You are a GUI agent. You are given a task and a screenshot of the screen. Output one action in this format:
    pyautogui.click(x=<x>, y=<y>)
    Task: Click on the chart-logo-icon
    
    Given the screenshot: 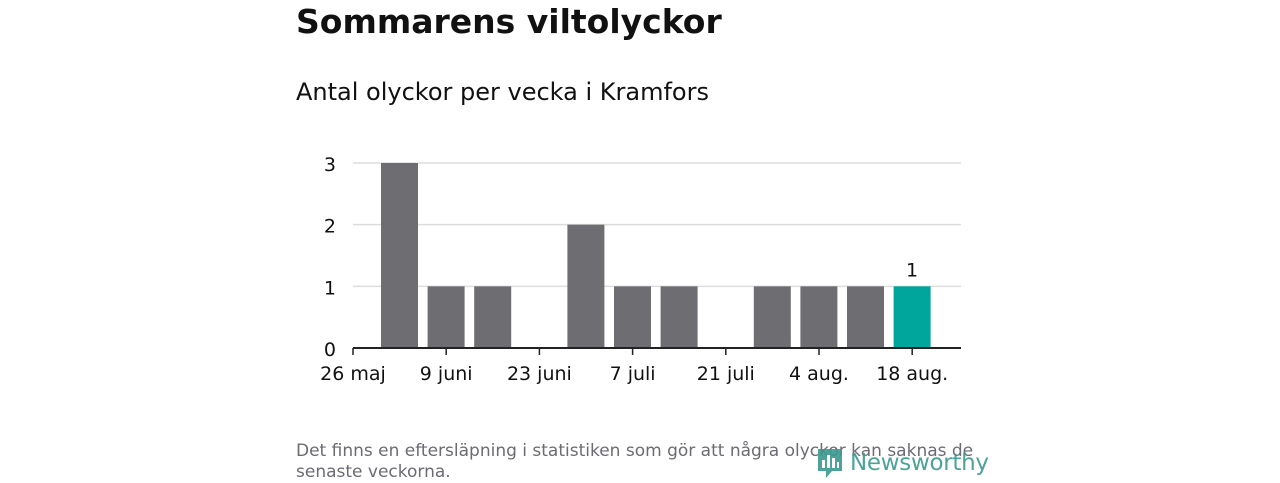 What is the action you would take?
    pyautogui.click(x=830, y=463)
    